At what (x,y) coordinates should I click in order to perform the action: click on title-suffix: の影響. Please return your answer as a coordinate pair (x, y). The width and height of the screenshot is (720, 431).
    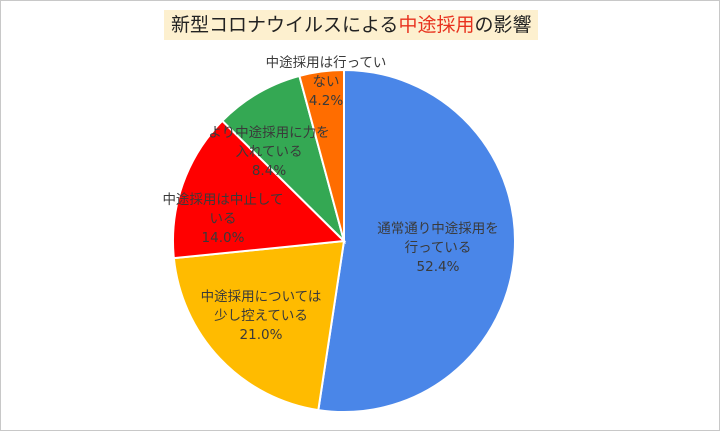
    Looking at the image, I should click on (503, 25).